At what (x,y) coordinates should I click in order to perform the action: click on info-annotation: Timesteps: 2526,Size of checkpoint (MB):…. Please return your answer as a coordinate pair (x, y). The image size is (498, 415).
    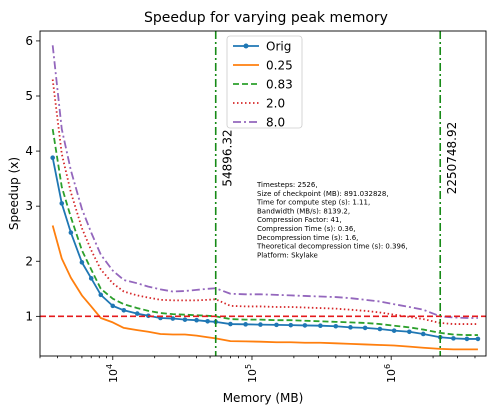
    Looking at the image, I should click on (332, 220).